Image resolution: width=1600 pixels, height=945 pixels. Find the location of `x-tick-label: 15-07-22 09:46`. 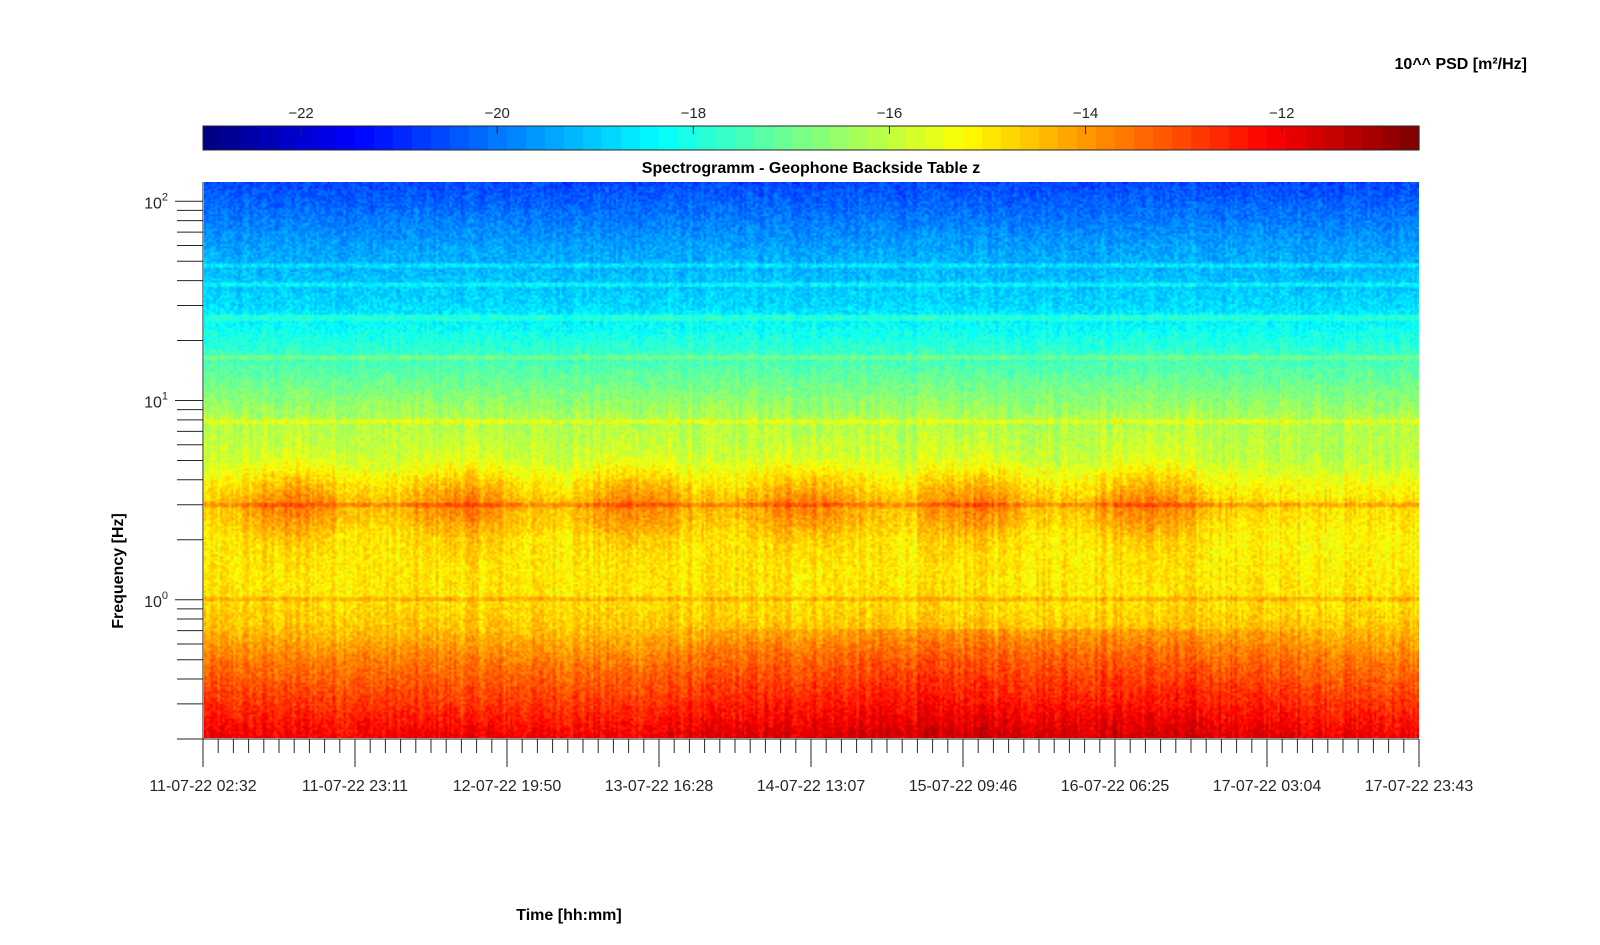

x-tick-label: 15-07-22 09:46 is located at coordinates (963, 786).